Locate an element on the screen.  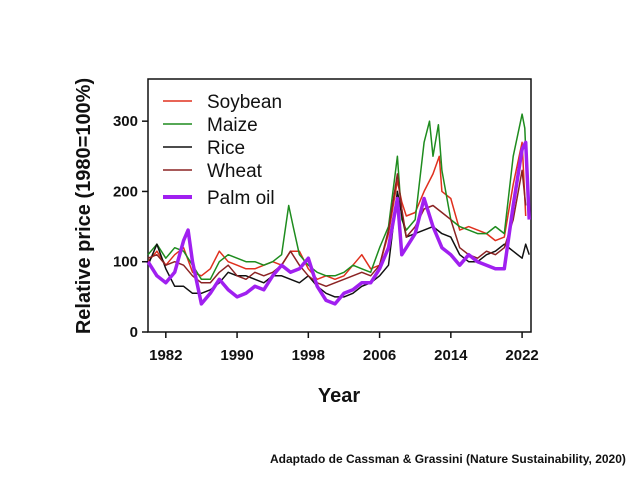
y-tick-label: 100 is located at coordinates (125, 262).